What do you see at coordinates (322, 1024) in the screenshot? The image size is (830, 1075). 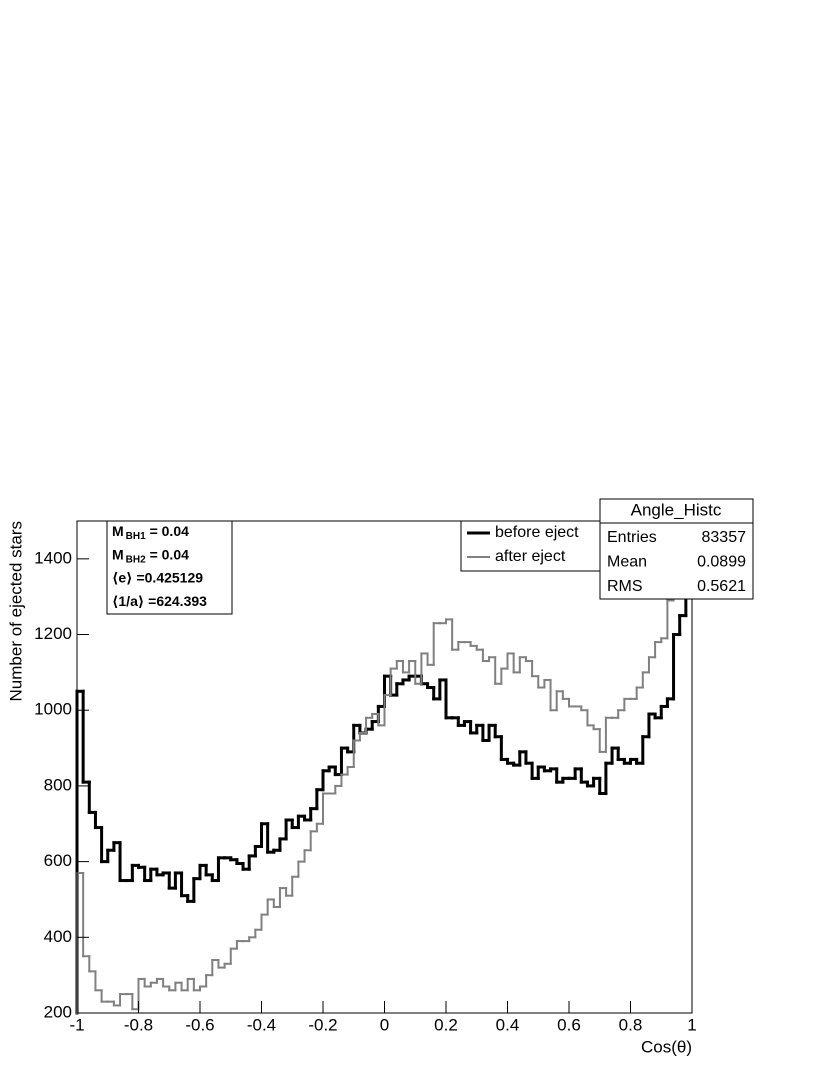 I see `x-tick-label: -0.2` at bounding box center [322, 1024].